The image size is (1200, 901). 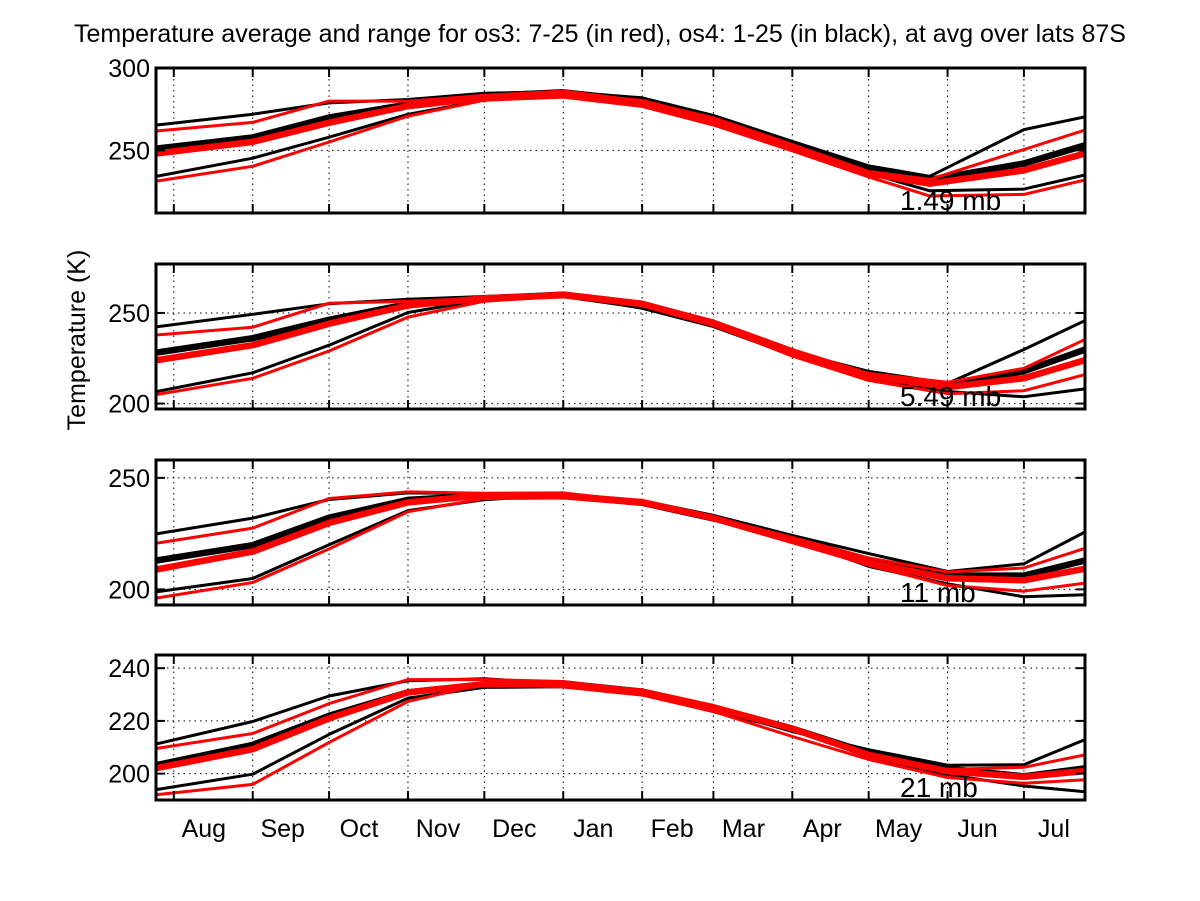 What do you see at coordinates (593, 829) in the screenshot?
I see `x-tick-label: Jan` at bounding box center [593, 829].